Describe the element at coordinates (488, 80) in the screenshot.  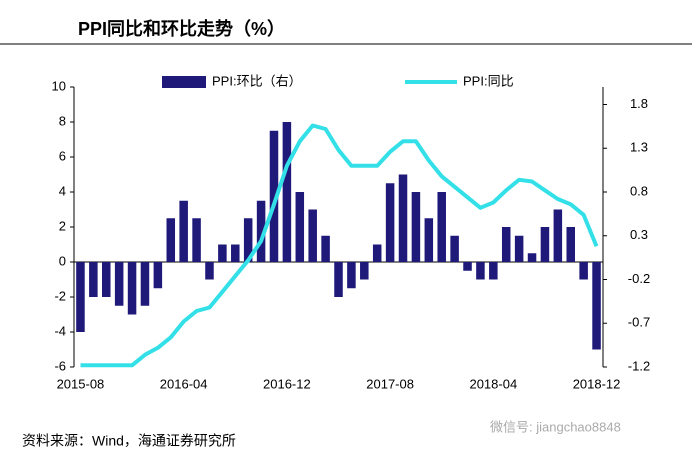
I see `legend-label: PPI:同比` at that location.